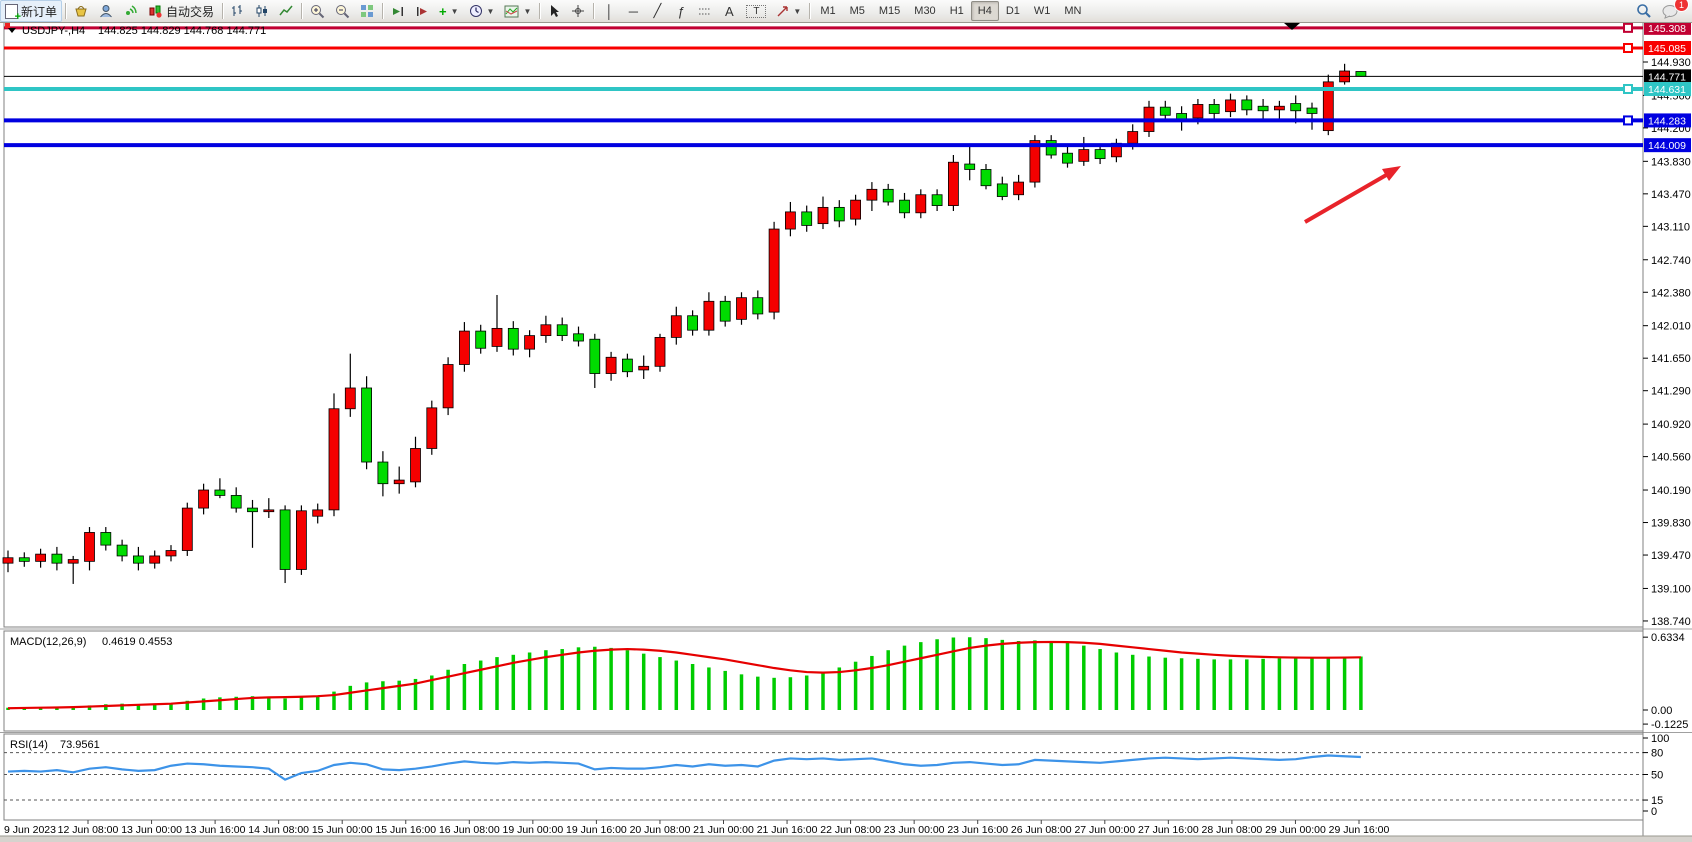 Image resolution: width=1692 pixels, height=842 pixels. What do you see at coordinates (1673, 11) in the screenshot?
I see `notifications-button: 1` at bounding box center [1673, 11].